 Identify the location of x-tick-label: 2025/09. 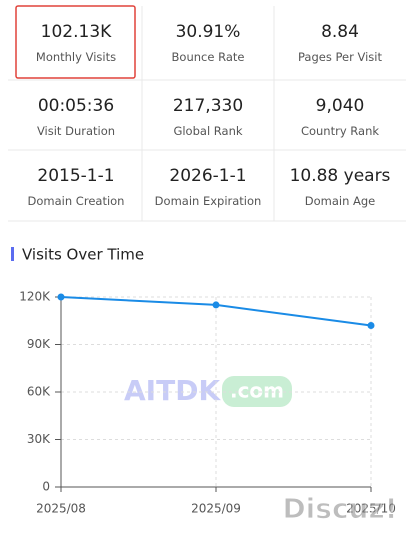
(216, 509).